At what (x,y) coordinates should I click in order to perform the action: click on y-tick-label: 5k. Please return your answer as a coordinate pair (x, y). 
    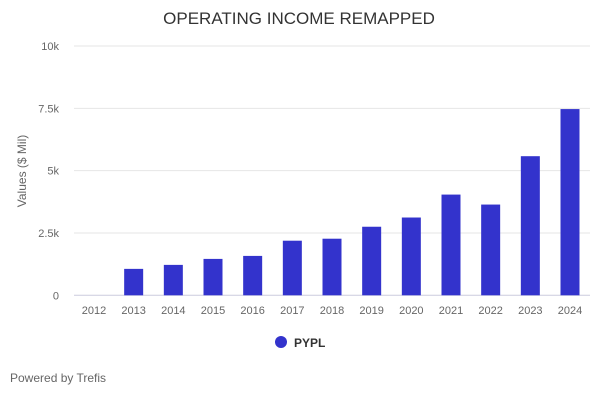
    Looking at the image, I should click on (53, 172).